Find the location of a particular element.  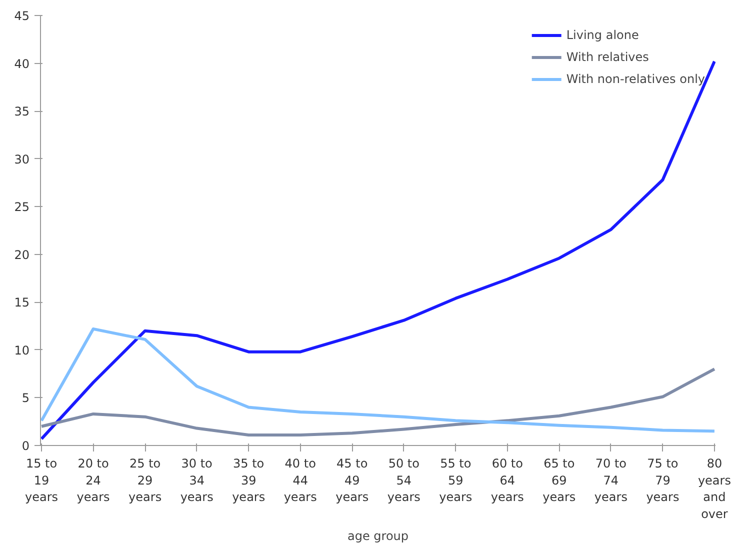

legend-label: Living alone is located at coordinates (602, 35).